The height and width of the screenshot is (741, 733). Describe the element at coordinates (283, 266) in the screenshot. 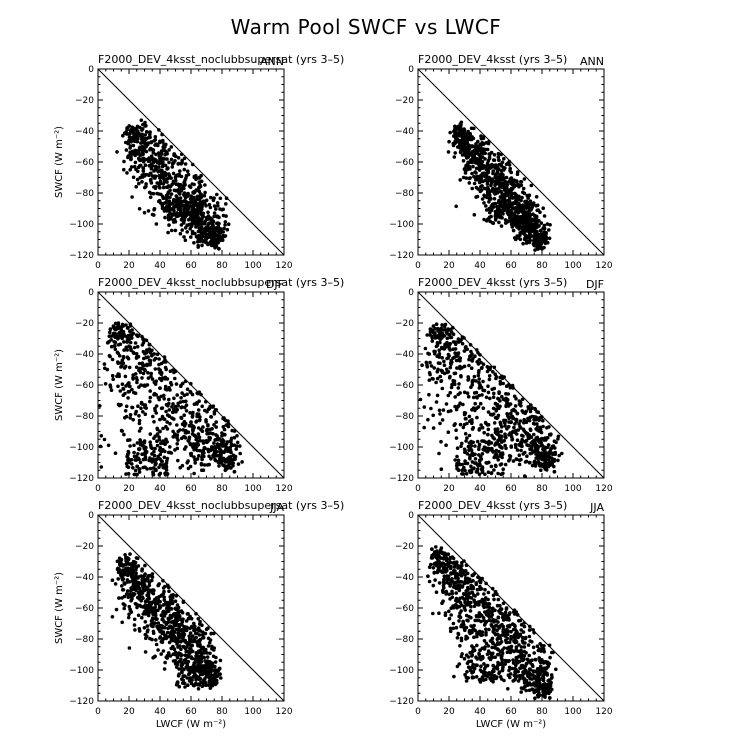

I see `x-tick-label: 120` at that location.